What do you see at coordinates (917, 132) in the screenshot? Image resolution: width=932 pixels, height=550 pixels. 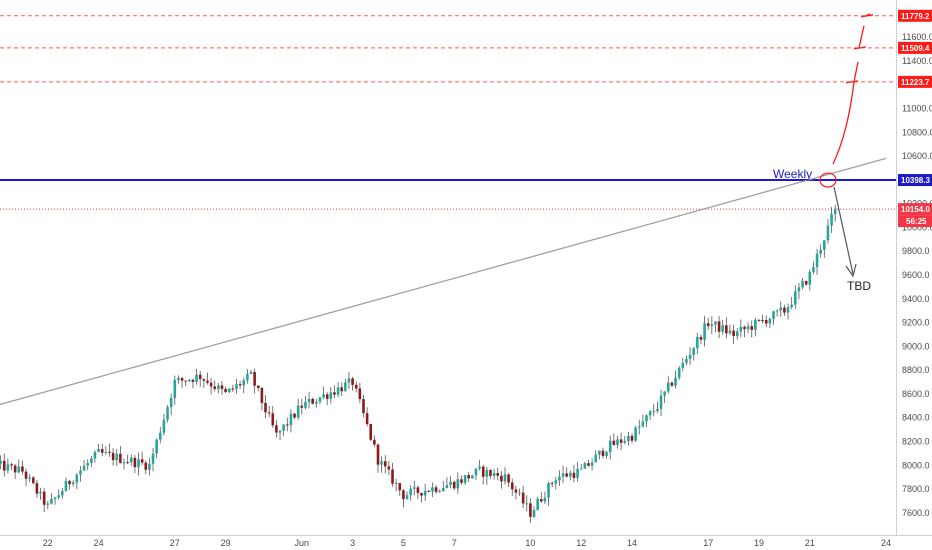 I see `price-tick-label: 10800.0` at bounding box center [917, 132].